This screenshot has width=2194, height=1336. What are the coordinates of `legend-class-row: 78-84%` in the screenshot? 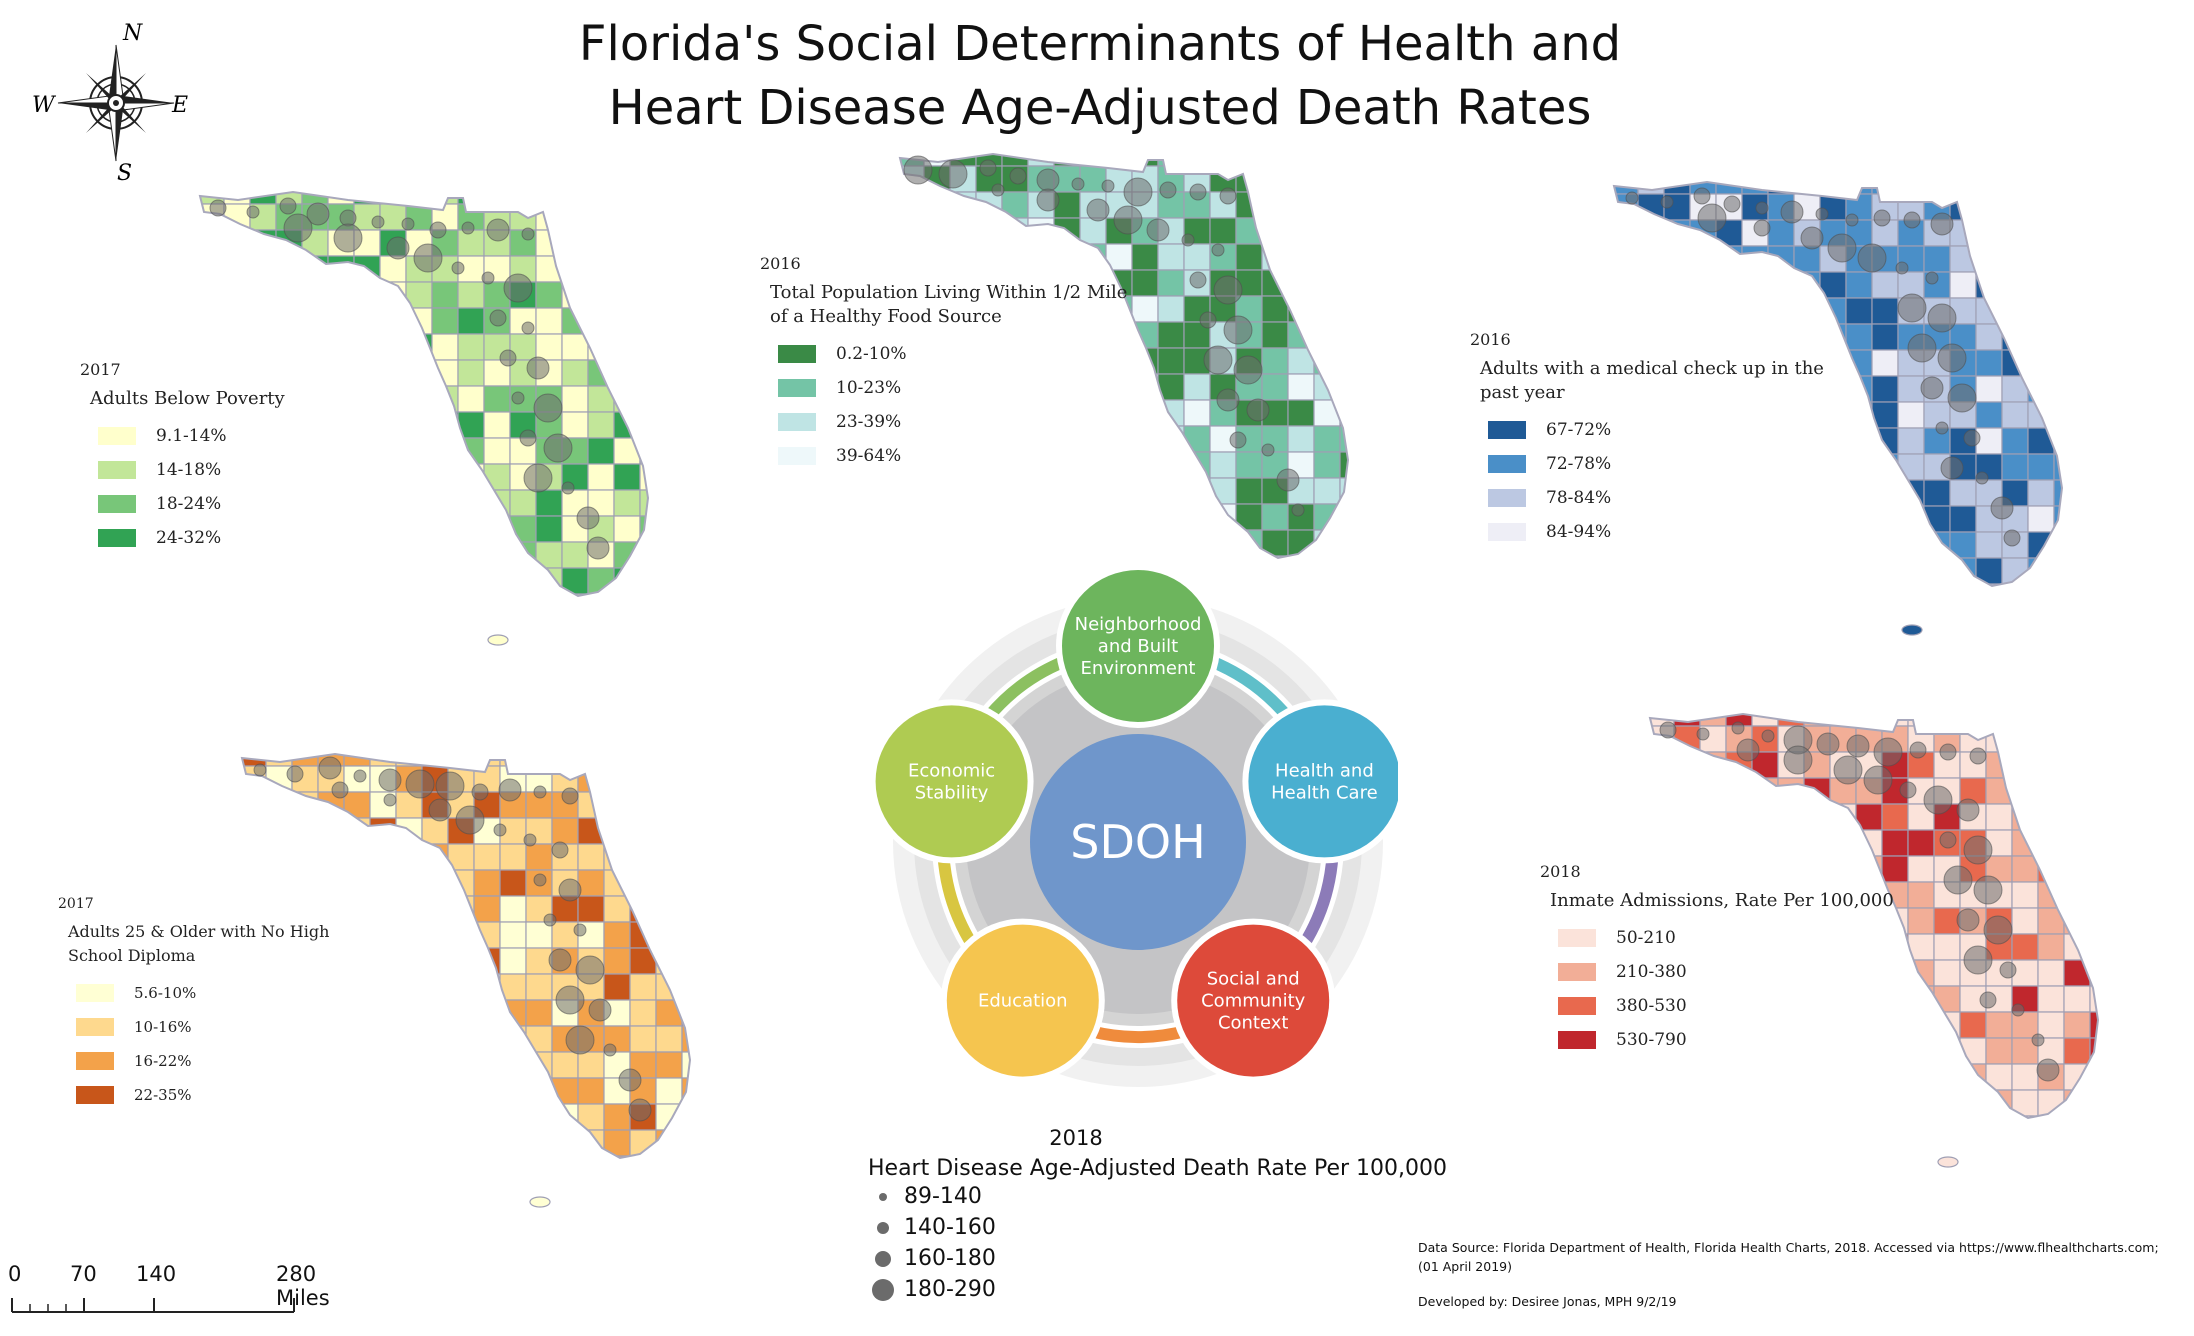 It's located at (1669, 498).